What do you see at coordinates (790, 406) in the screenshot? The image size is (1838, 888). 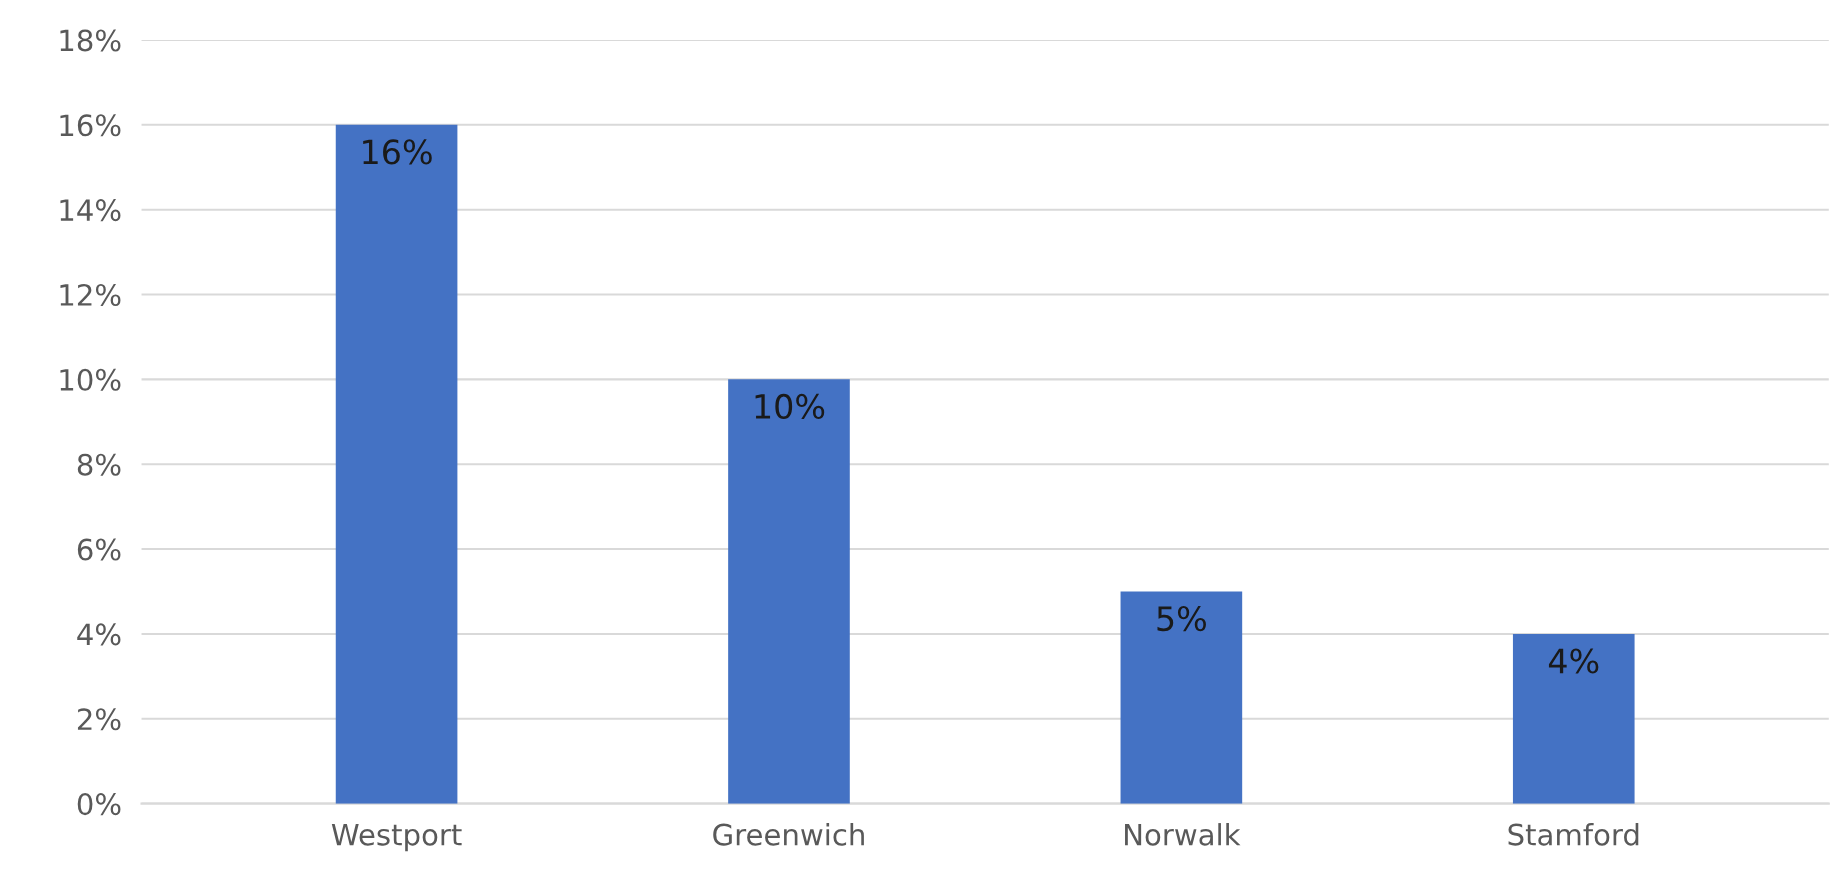 I see `data-label: 10%` at bounding box center [790, 406].